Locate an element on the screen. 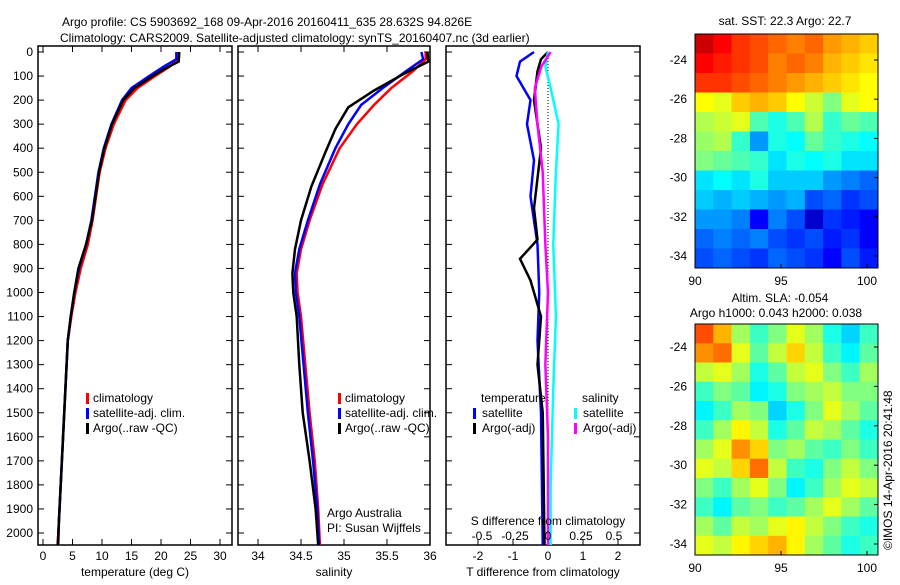 This screenshot has width=900, height=585. x-tick-label: 10 is located at coordinates (102, 556).